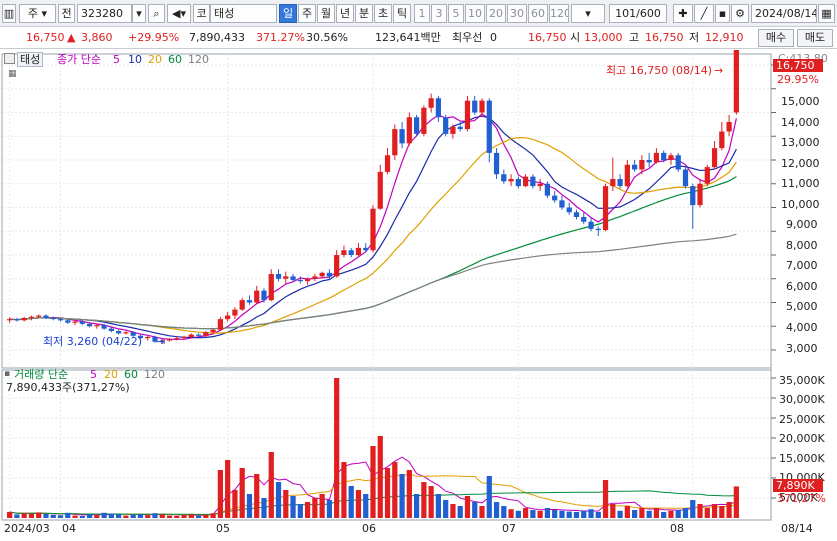 The height and width of the screenshot is (541, 837). What do you see at coordinates (517, 13) in the screenshot?
I see `interval-30: 30` at bounding box center [517, 13].